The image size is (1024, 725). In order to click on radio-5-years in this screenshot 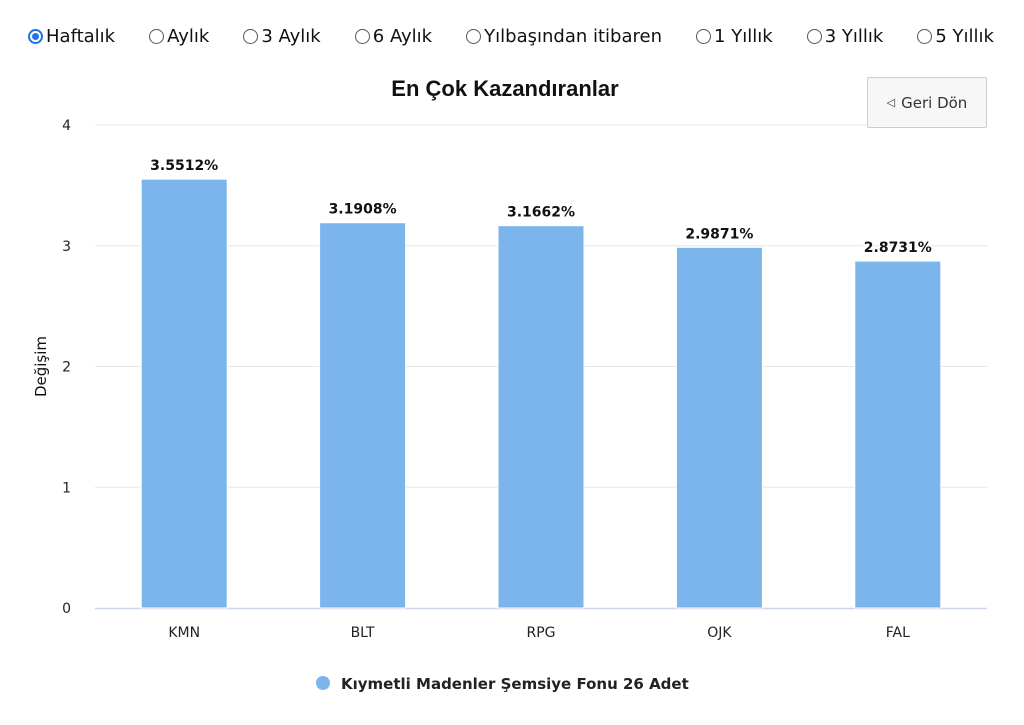, I will do `click(925, 36)`.